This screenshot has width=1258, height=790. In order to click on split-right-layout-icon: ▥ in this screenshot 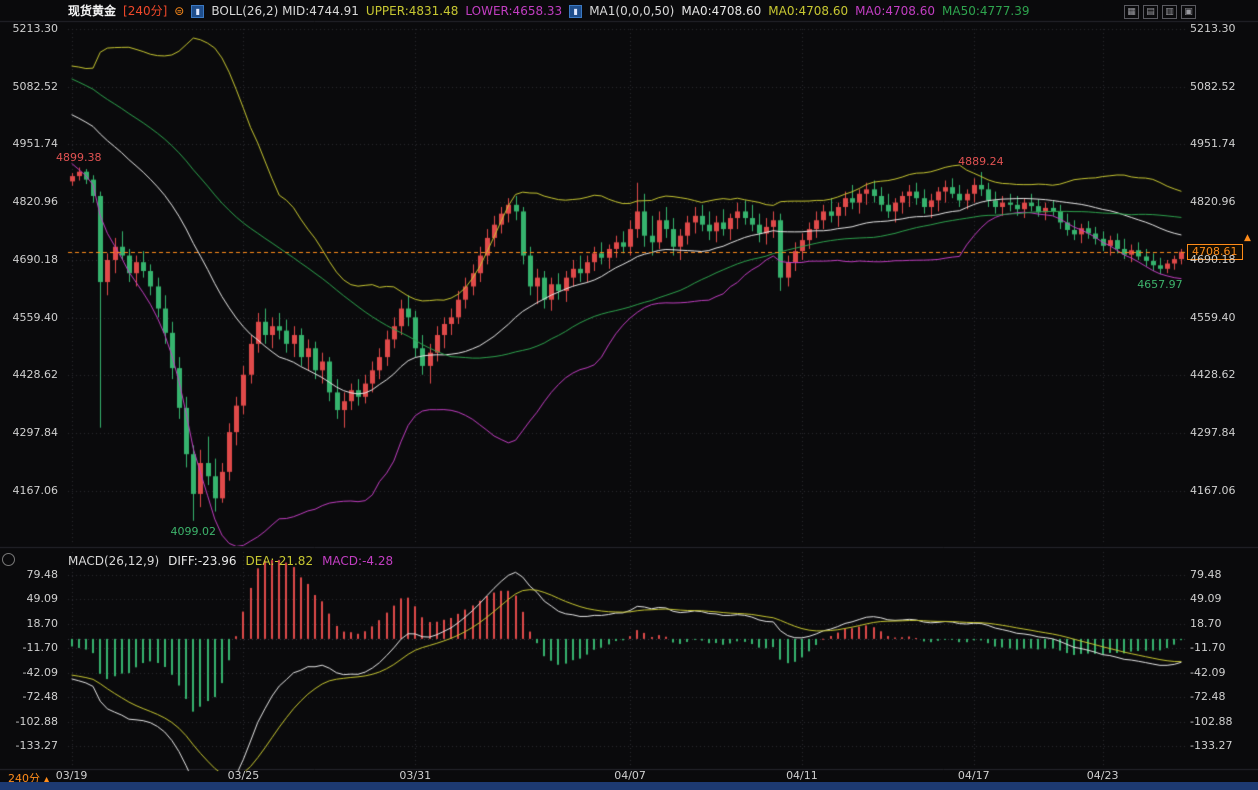, I will do `click(1169, 12)`.